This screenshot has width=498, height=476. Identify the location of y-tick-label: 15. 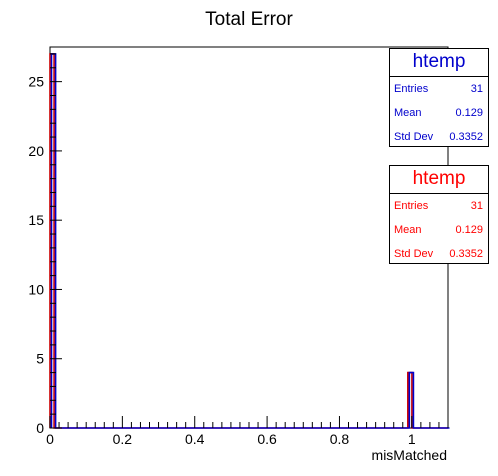
(36, 220).